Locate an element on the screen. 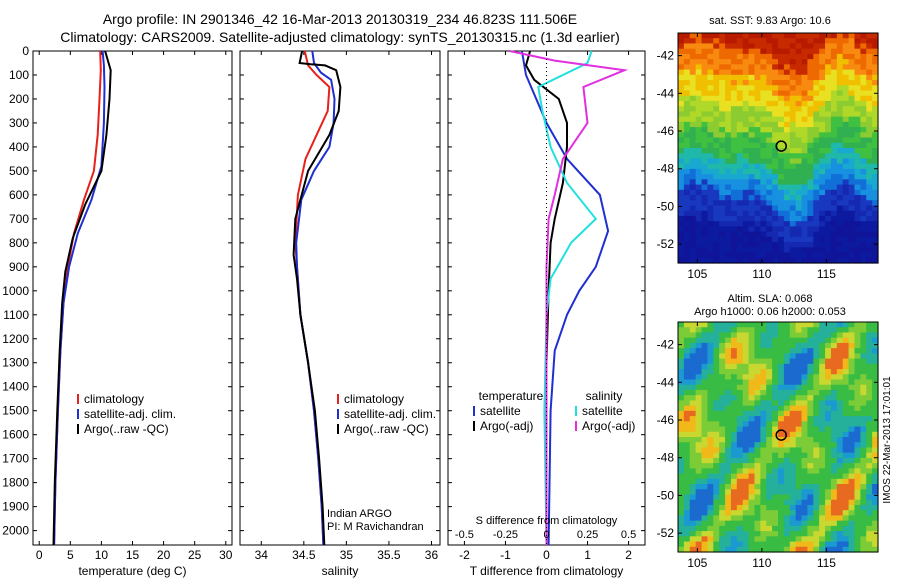 The image size is (900, 580). depth-tick-label: 100 is located at coordinates (19, 75).